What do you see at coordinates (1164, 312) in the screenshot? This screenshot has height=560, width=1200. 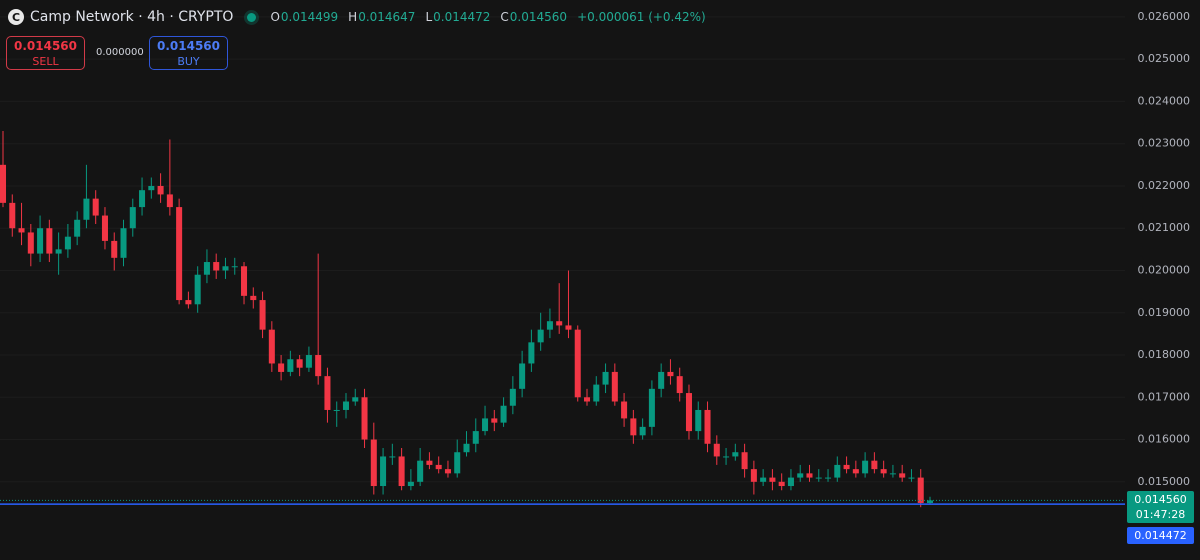 I see `y-tick-label: 0.019000` at bounding box center [1164, 312].